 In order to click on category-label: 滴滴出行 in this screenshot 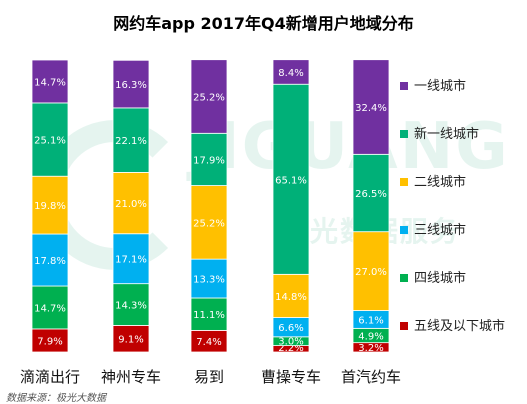, I will do `click(50, 377)`.